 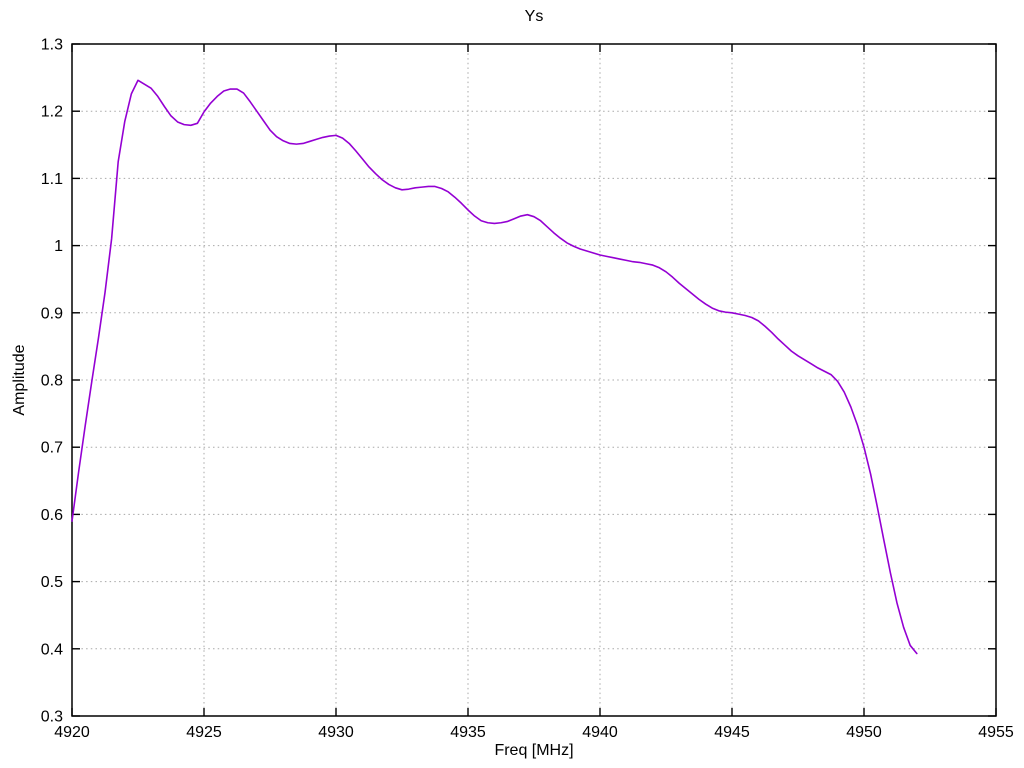 I want to click on y-tick-label: 0.7, so click(x=52, y=448).